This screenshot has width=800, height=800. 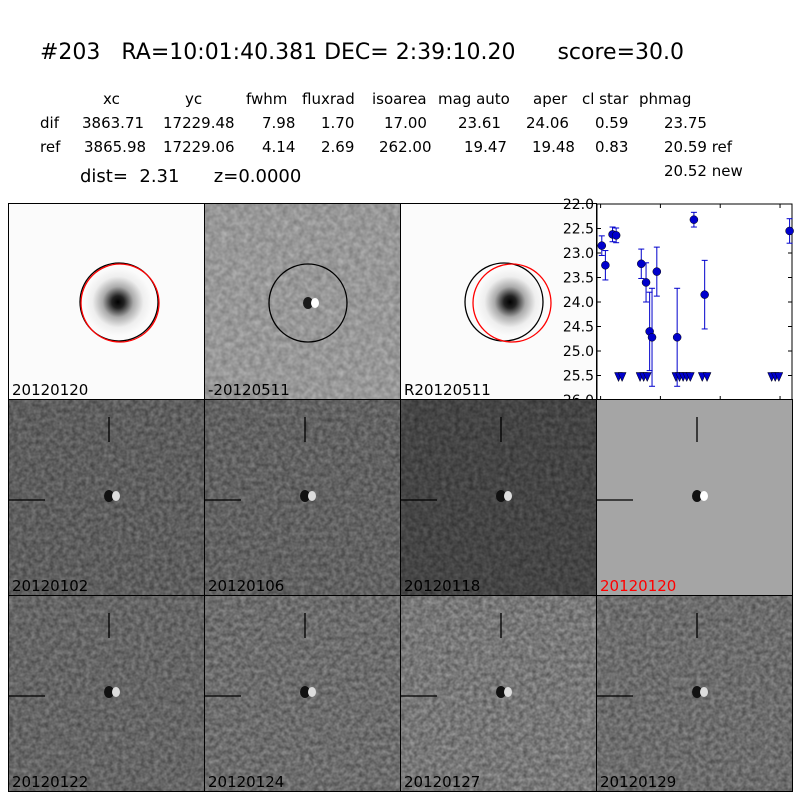 What do you see at coordinates (113, 123) in the screenshot?
I see `cell: 3863.71` at bounding box center [113, 123].